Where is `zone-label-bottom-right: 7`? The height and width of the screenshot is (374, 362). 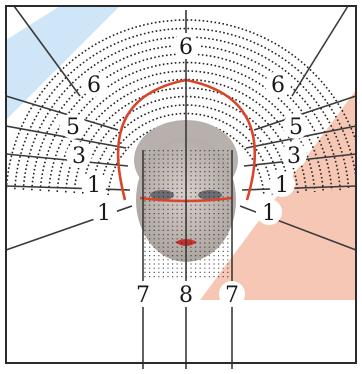
zone-label-bottom-right: 7 is located at coordinates (232, 294).